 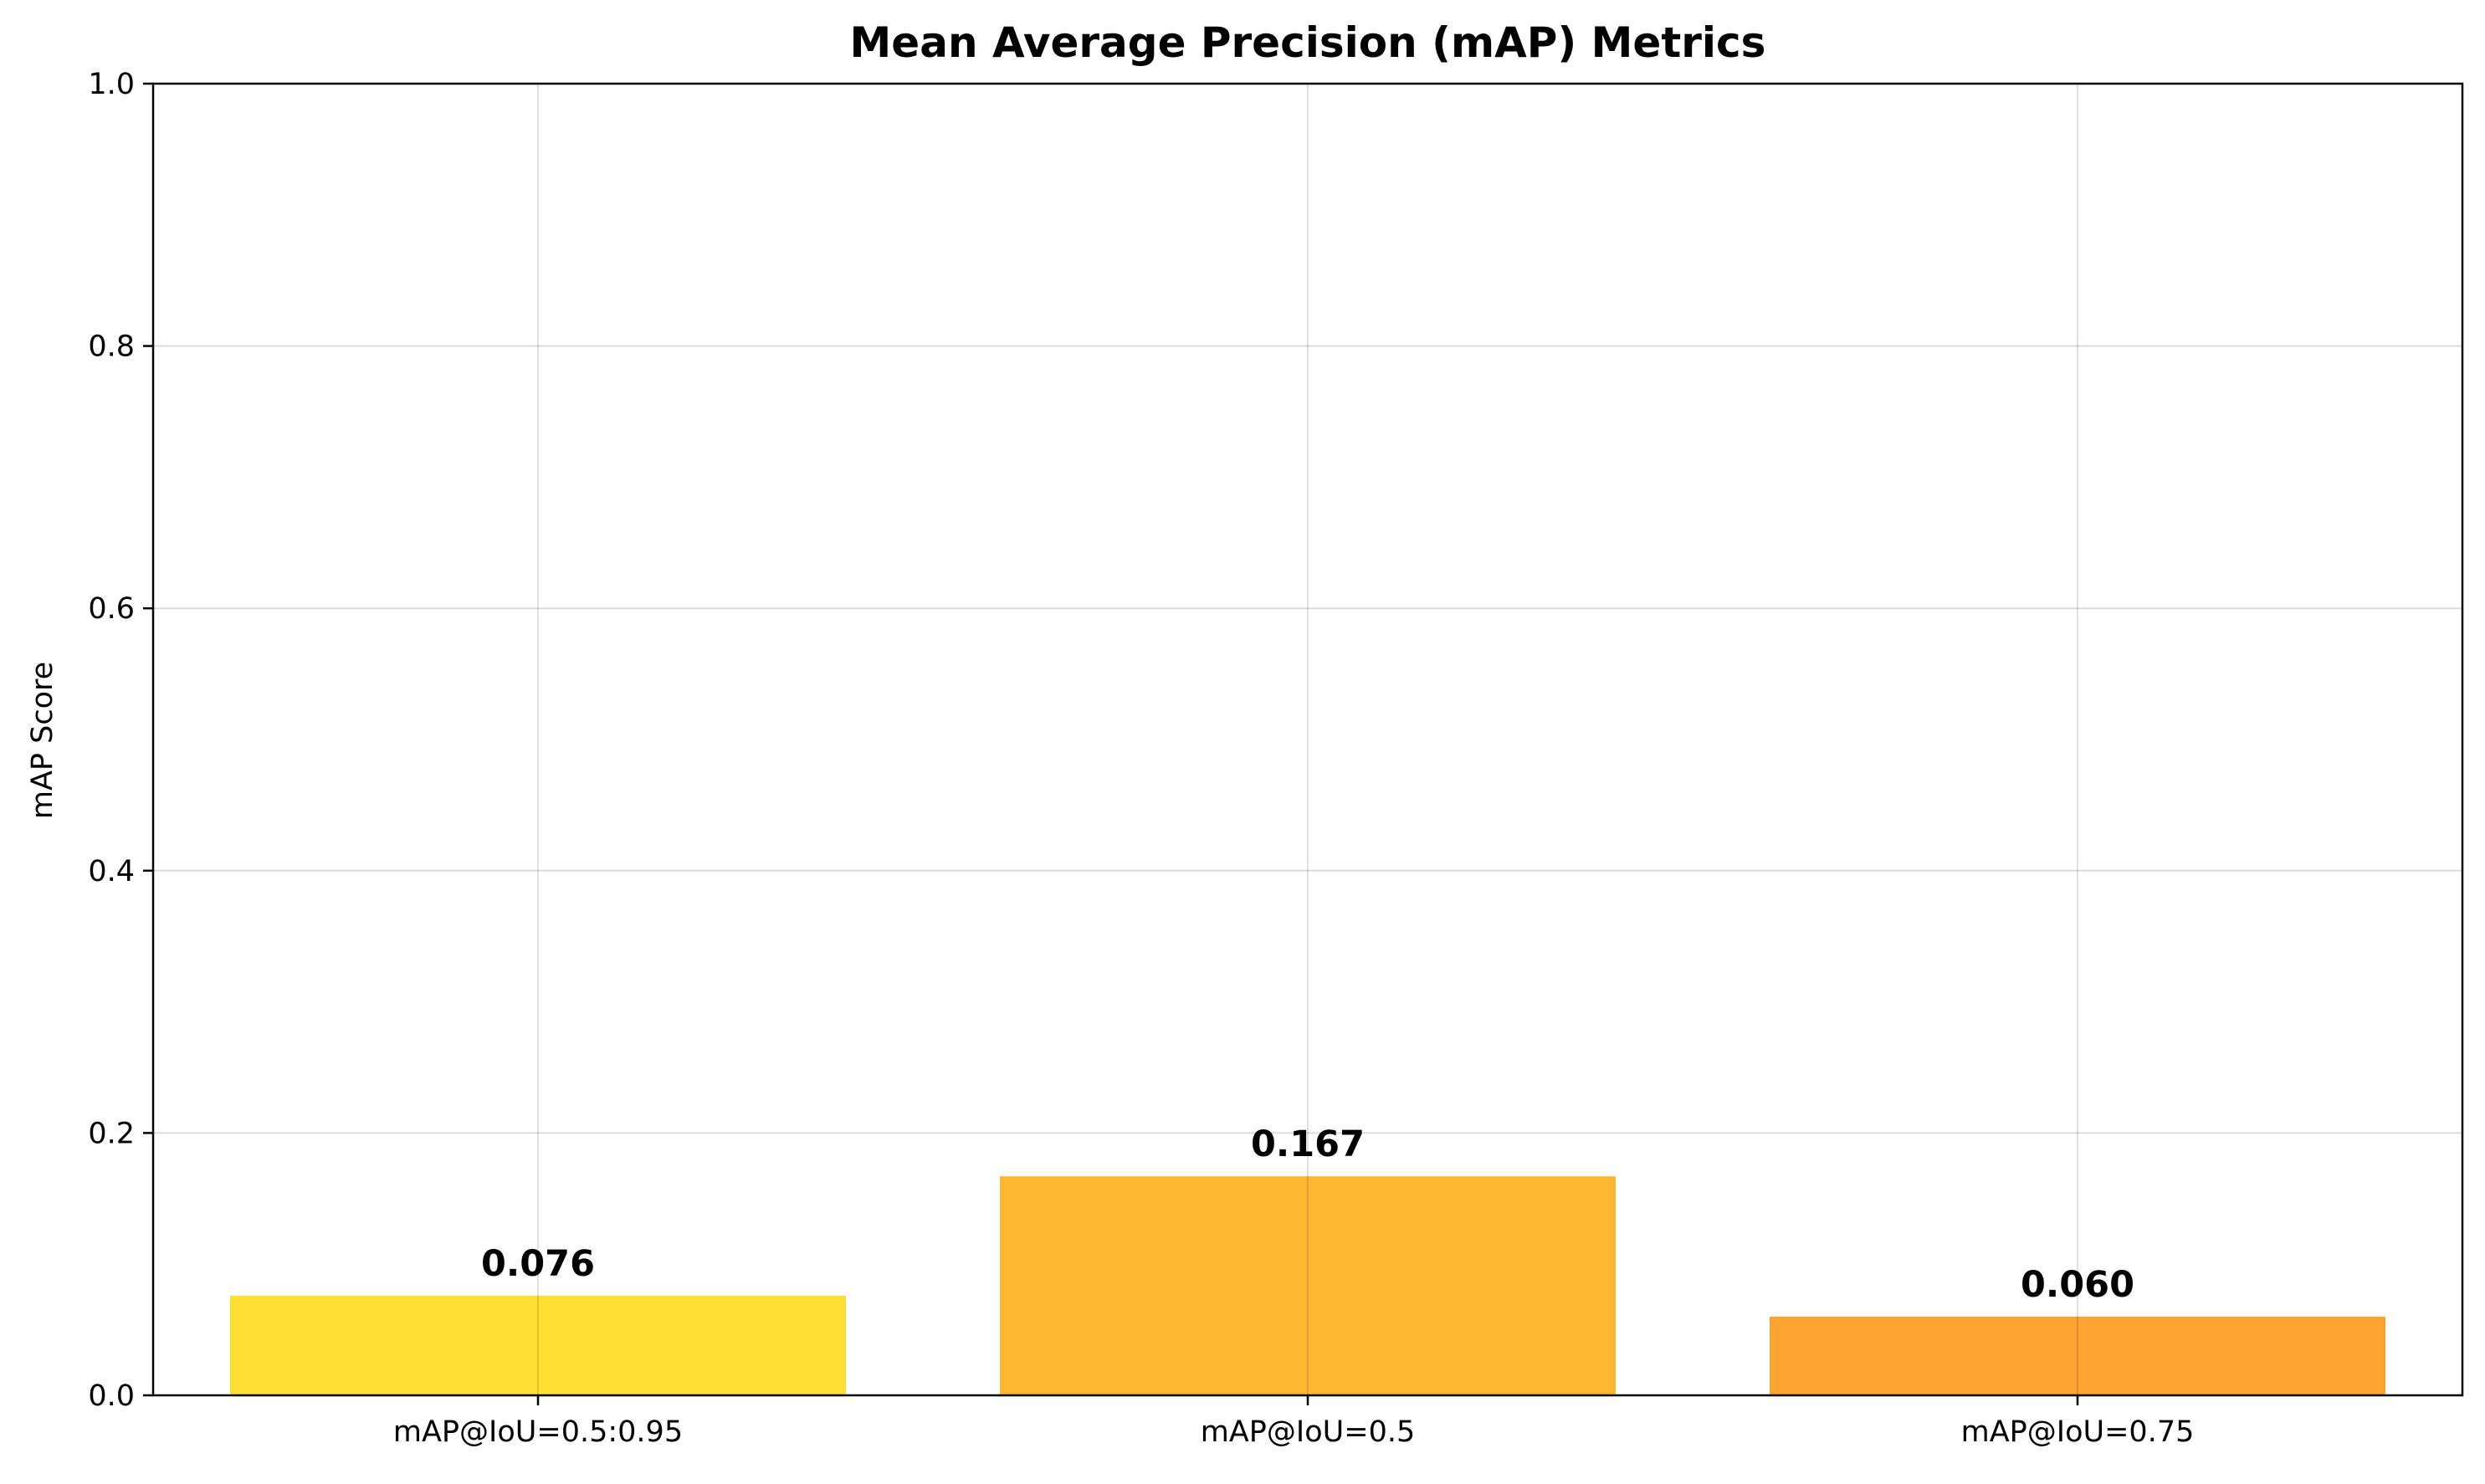 I want to click on bar-value-label: 0.060, so click(x=2077, y=1285).